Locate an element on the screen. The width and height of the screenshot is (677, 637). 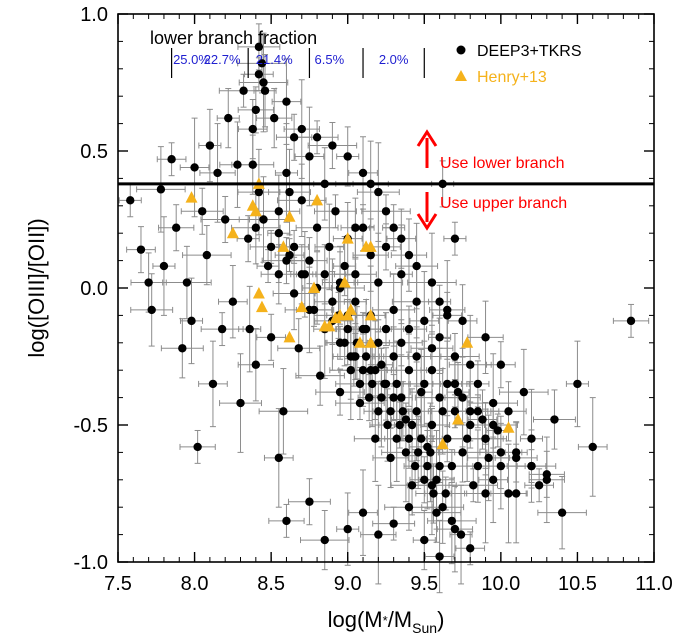
branch-arrows: Use lower branch Use upper branch is located at coordinates (491, 180).